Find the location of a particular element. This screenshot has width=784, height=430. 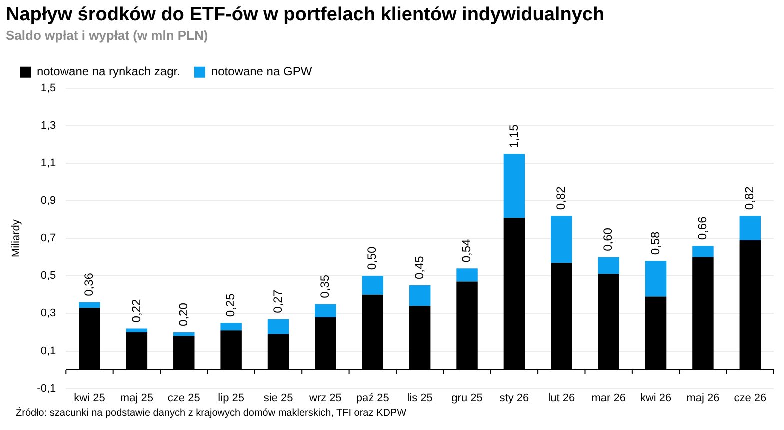

total-label: 1,15 is located at coordinates (513, 136).